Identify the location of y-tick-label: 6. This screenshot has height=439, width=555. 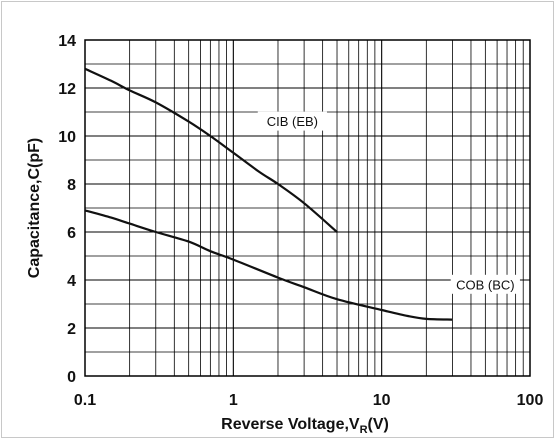
(71, 233).